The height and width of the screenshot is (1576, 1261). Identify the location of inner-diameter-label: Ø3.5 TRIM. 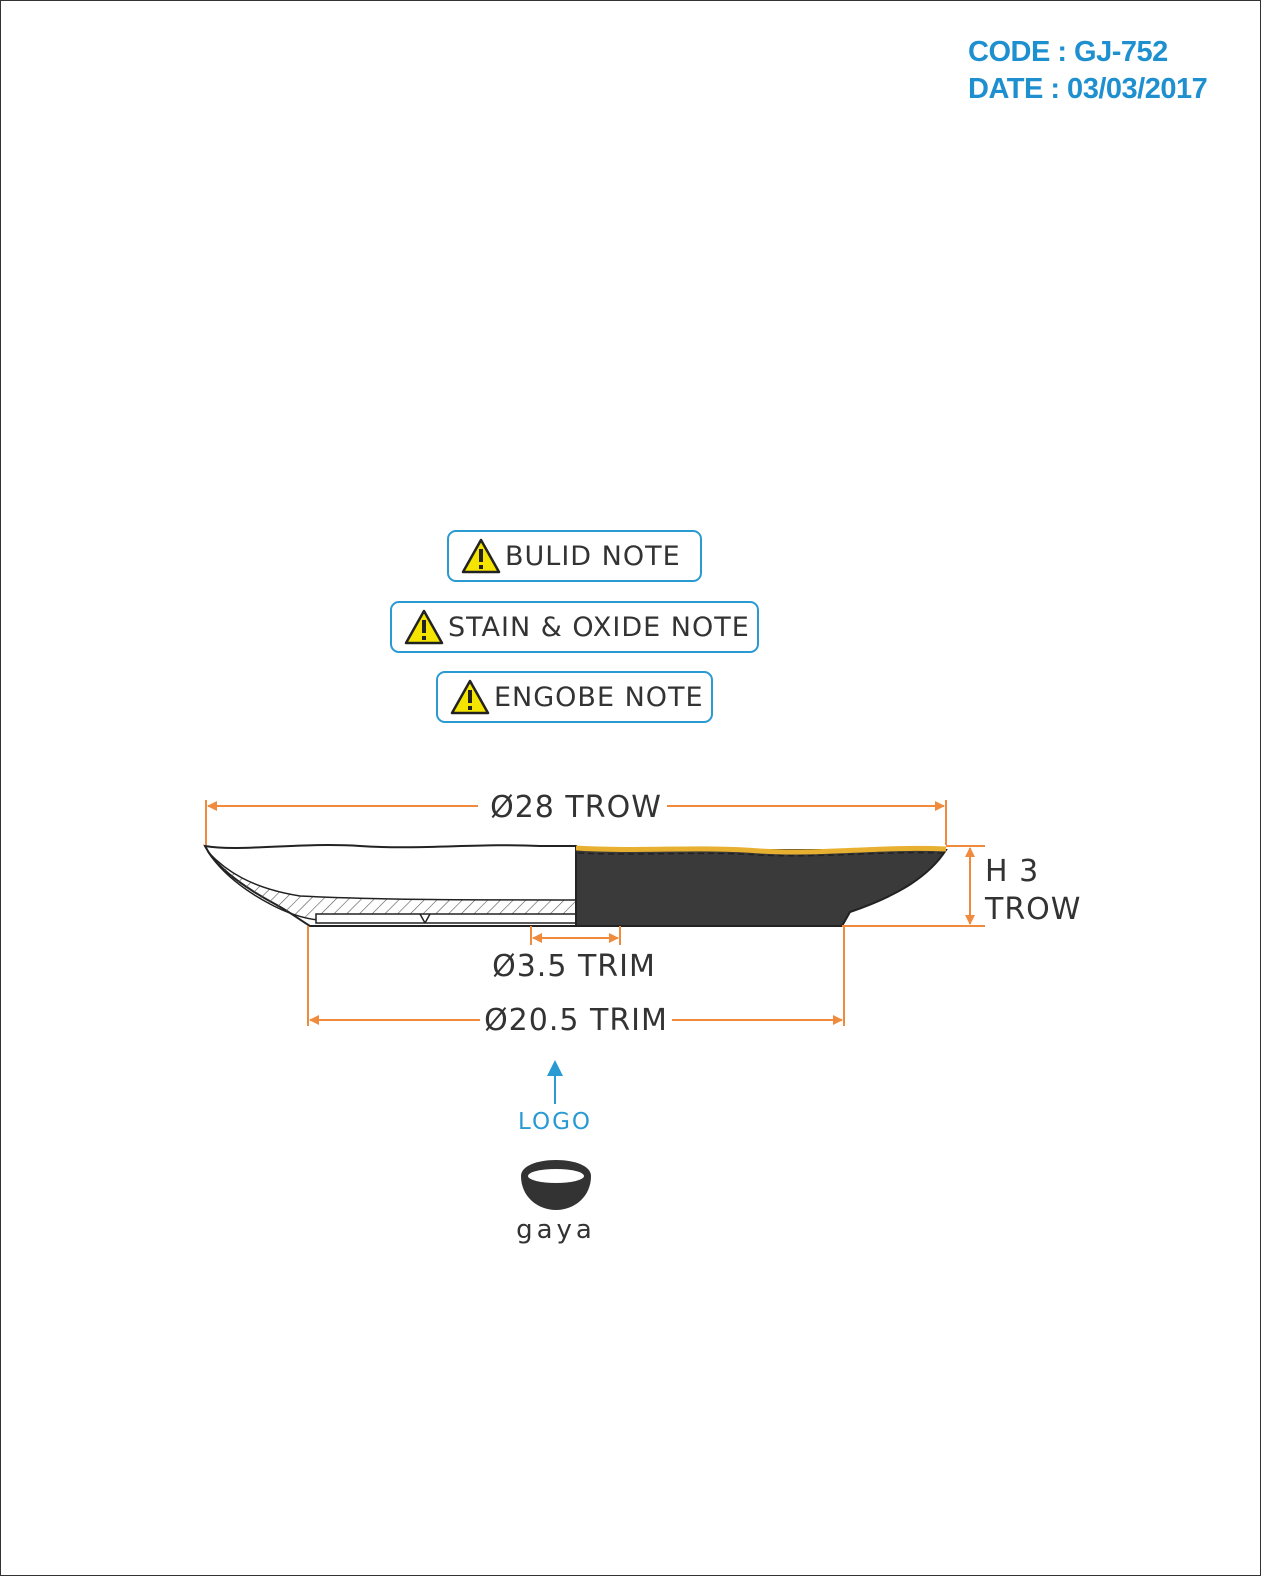
(574, 966).